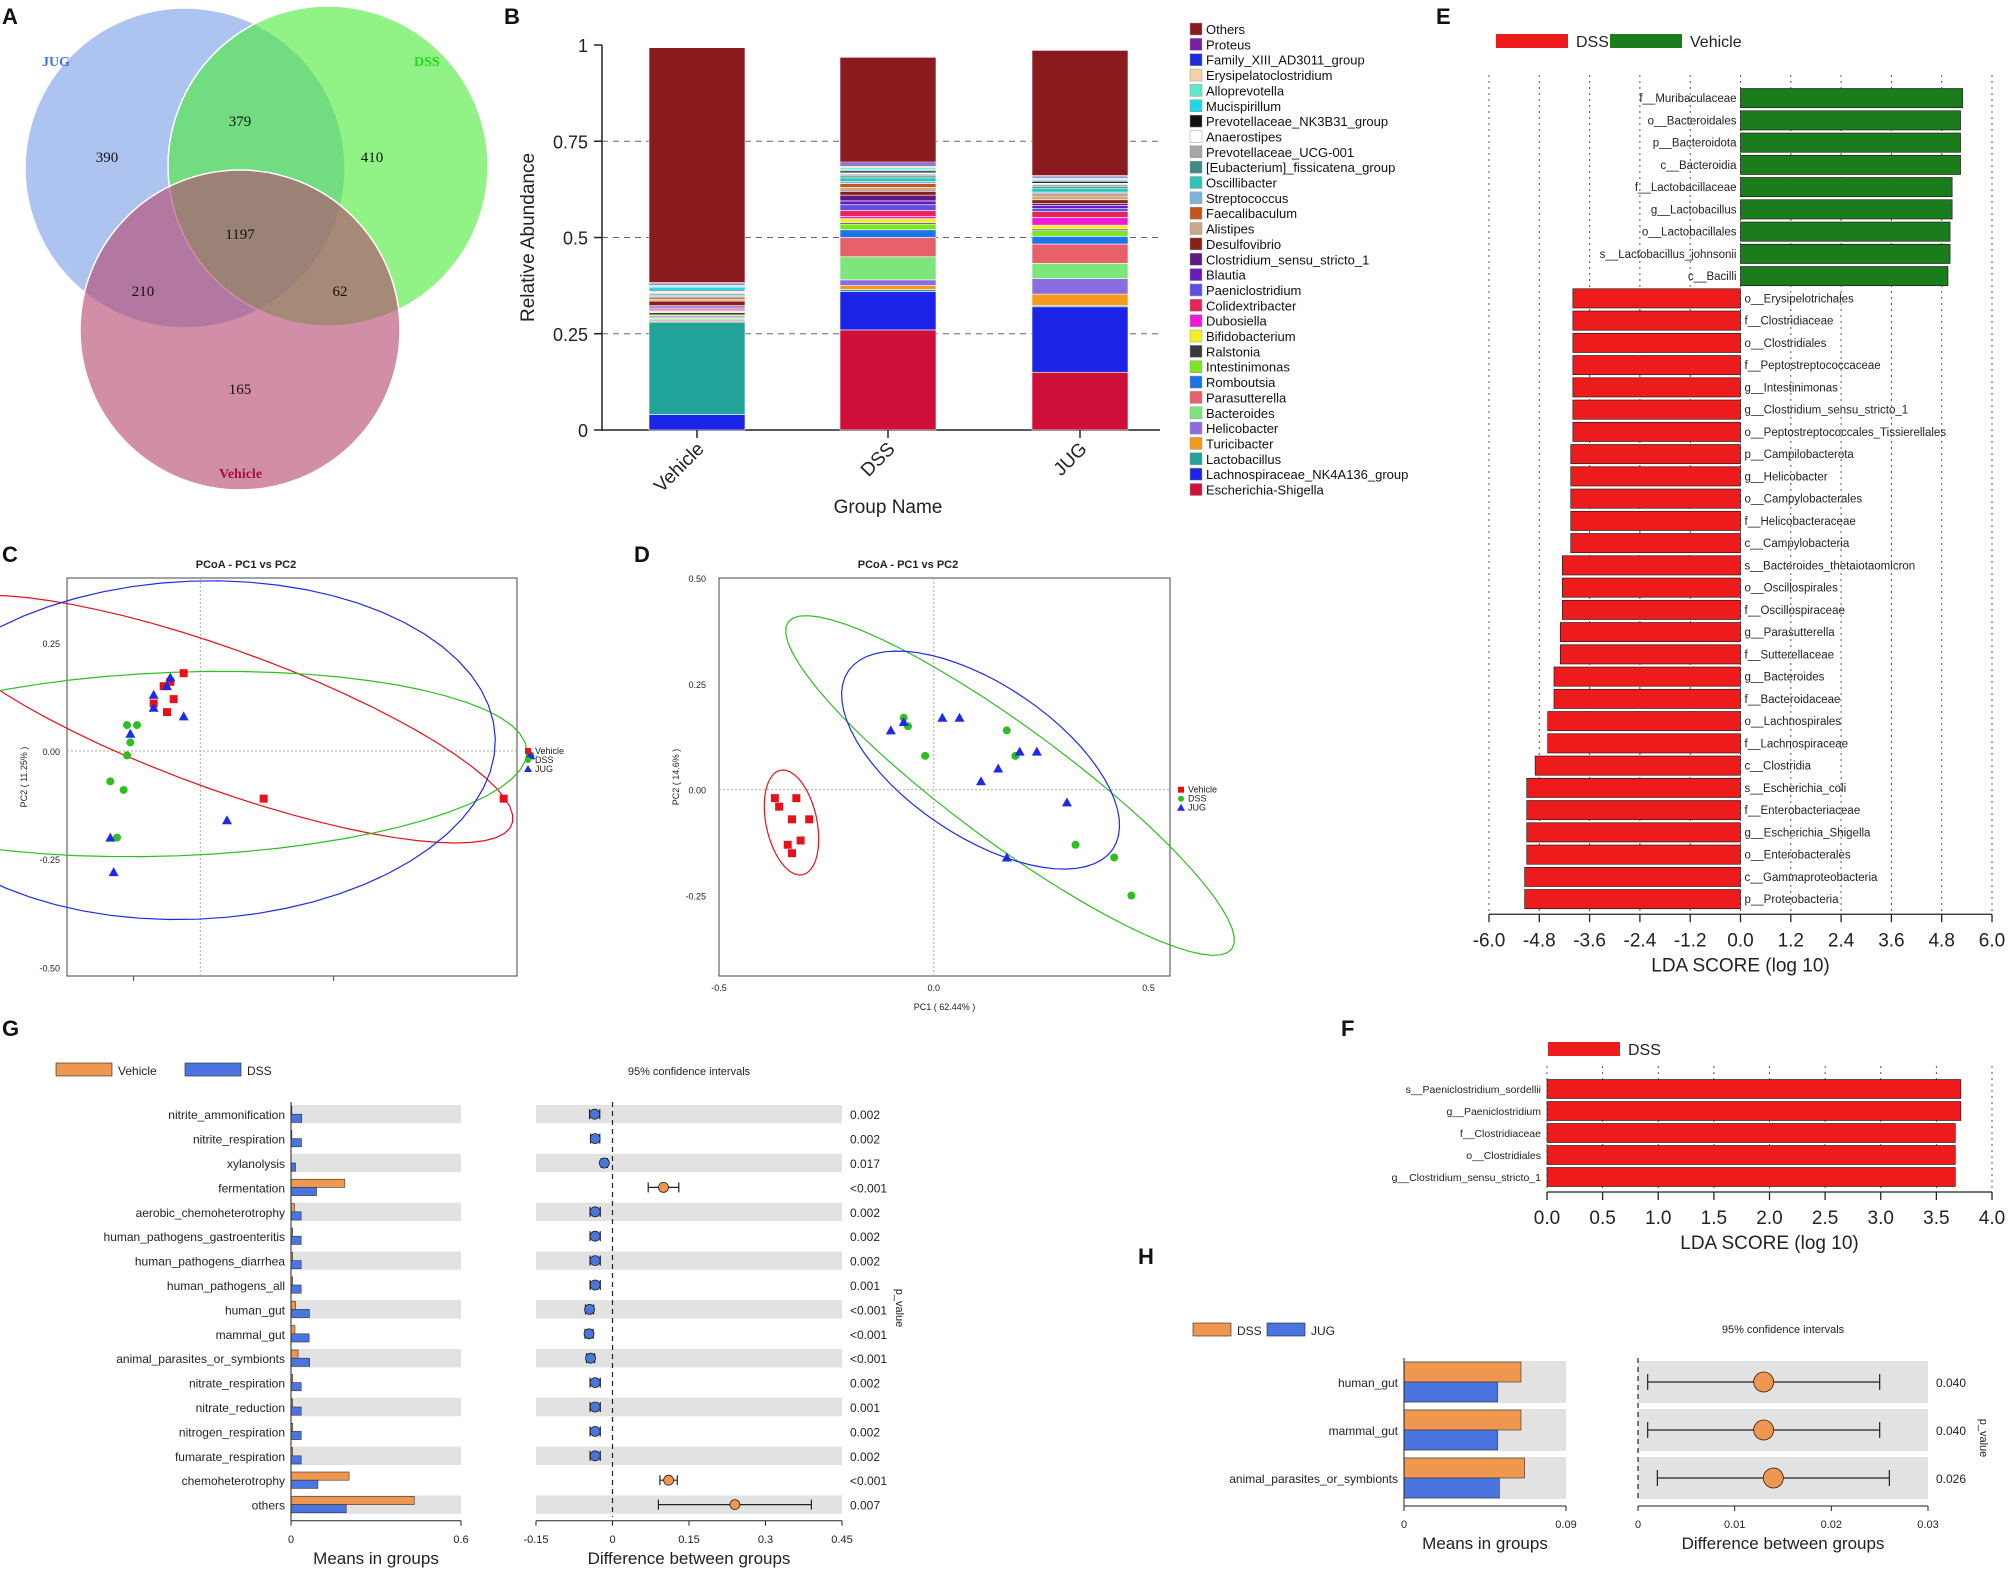 The image size is (2008, 1573). I want to click on x-tick-label: 0.0, so click(1547, 1218).